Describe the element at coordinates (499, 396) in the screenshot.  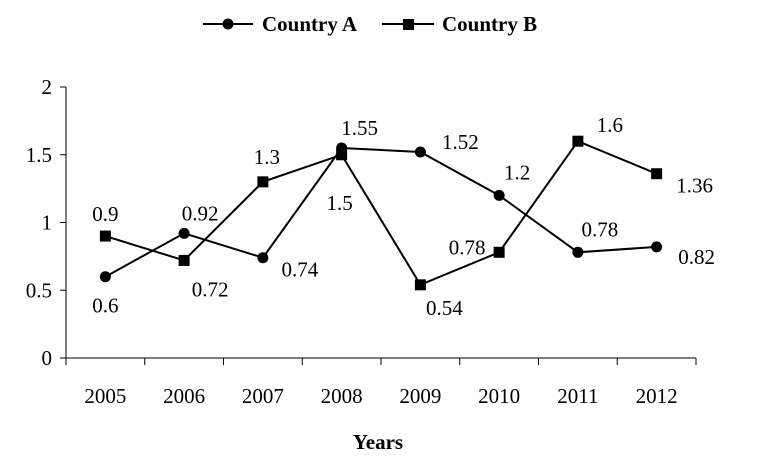
I see `x-tick-label: 2010` at that location.